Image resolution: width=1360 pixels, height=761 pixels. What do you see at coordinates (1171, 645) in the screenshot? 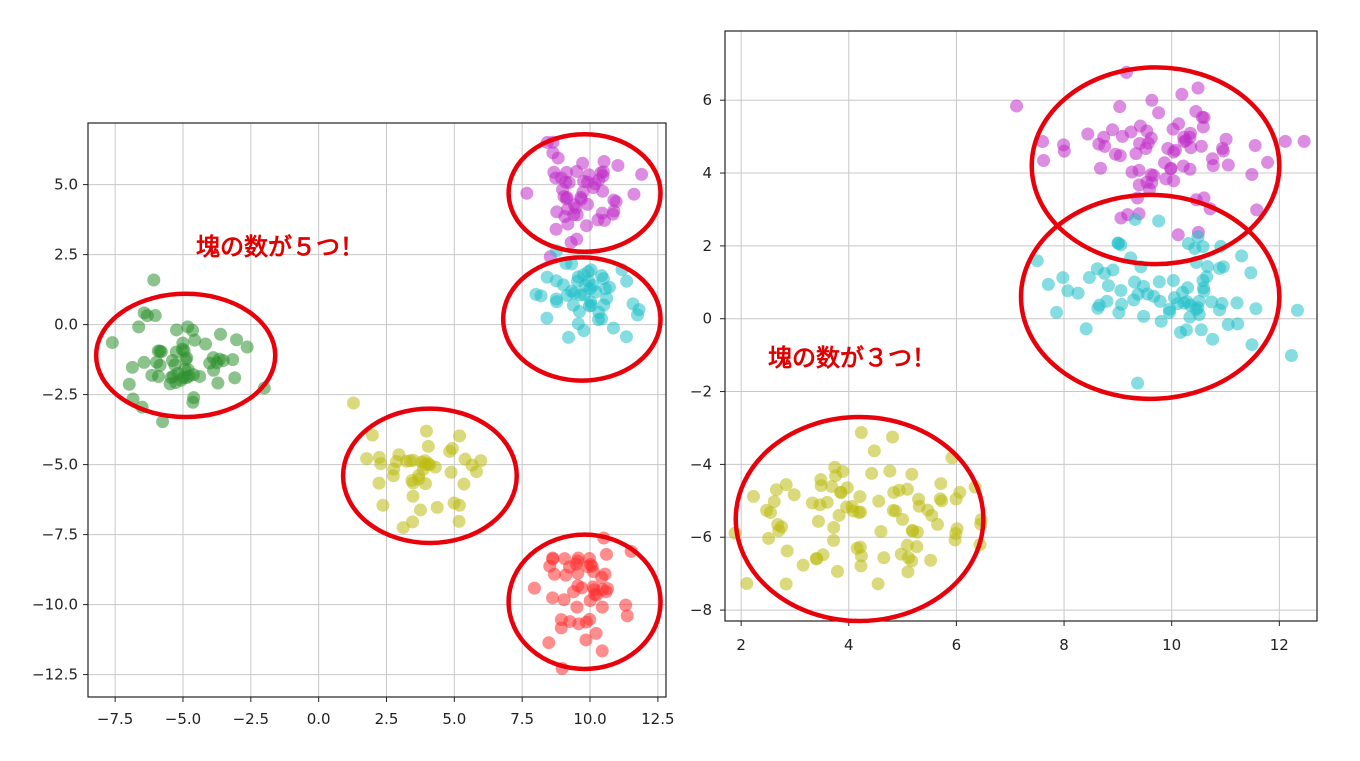
I see `x-tick-label: 10` at bounding box center [1171, 645].